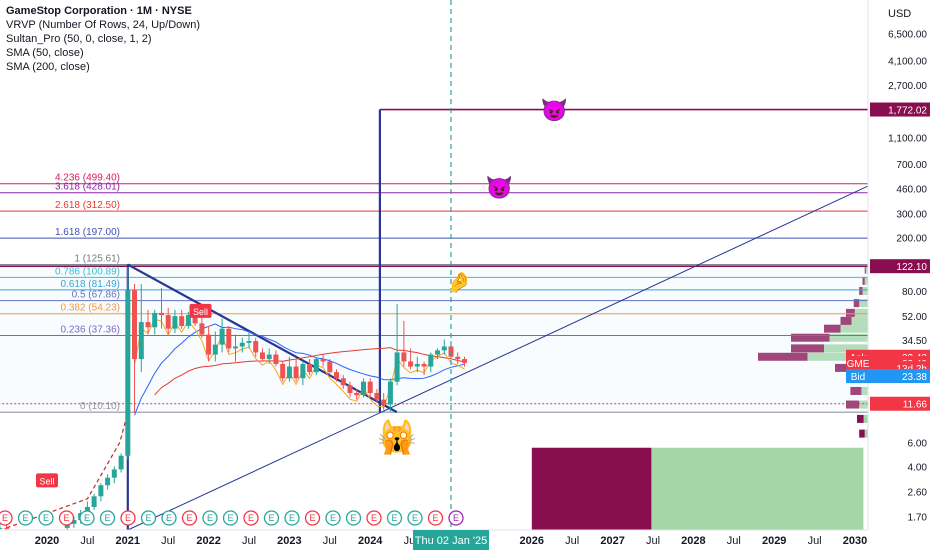  Describe the element at coordinates (911, 190) in the screenshot. I see `price-axis-tick: 460.00` at that location.